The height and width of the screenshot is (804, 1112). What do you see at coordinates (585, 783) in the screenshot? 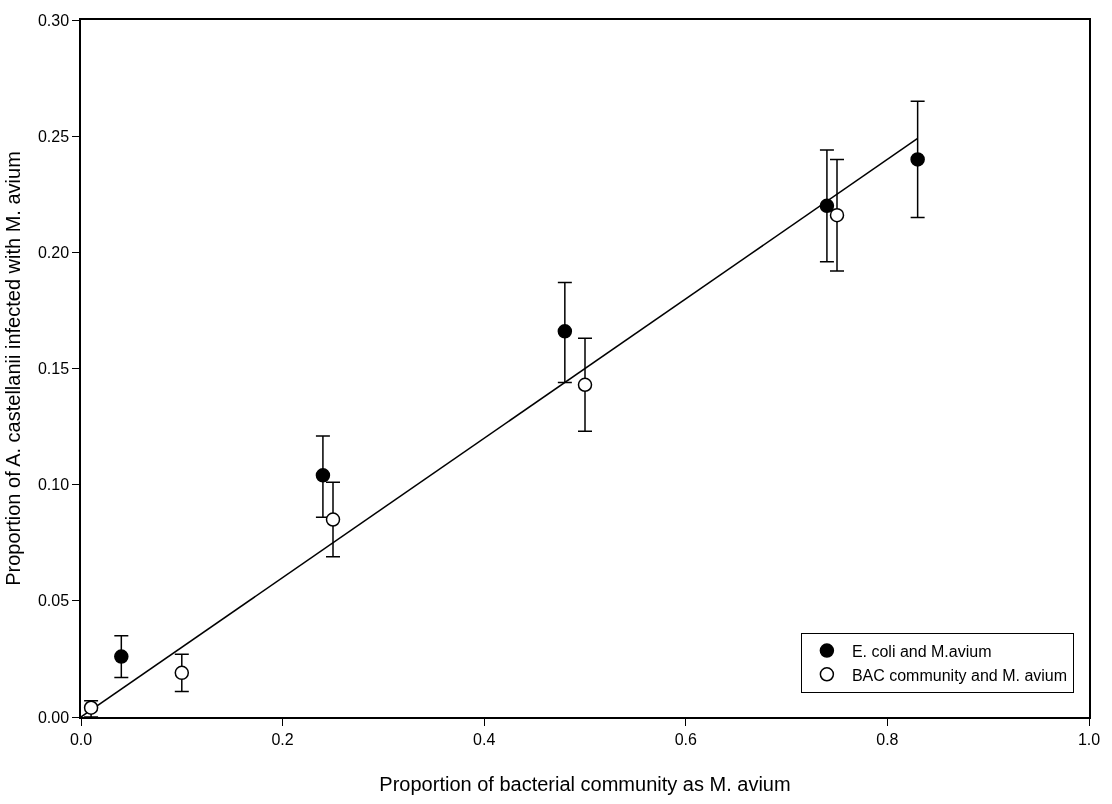
I see `x-axis-title: Proportion of bacterial community as M. avium` at bounding box center [585, 783].